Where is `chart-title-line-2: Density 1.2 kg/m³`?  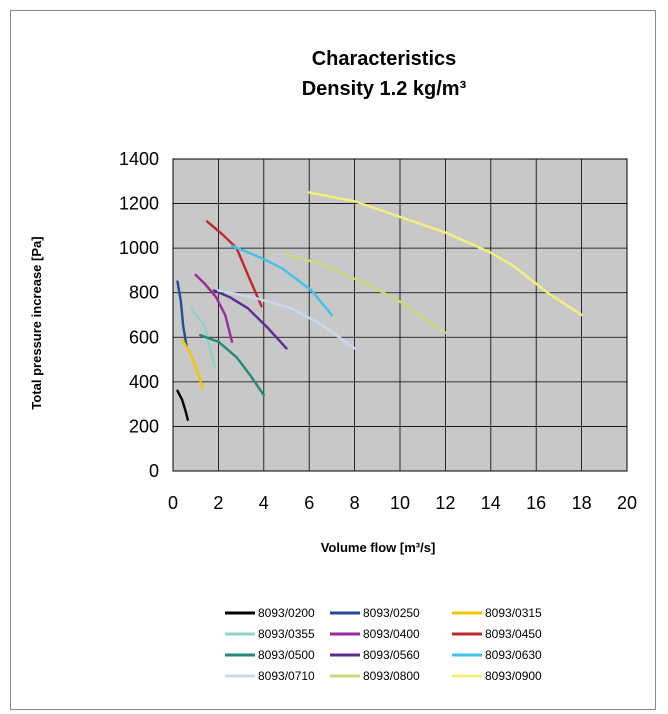 chart-title-line-2: Density 1.2 kg/m³ is located at coordinates (384, 89).